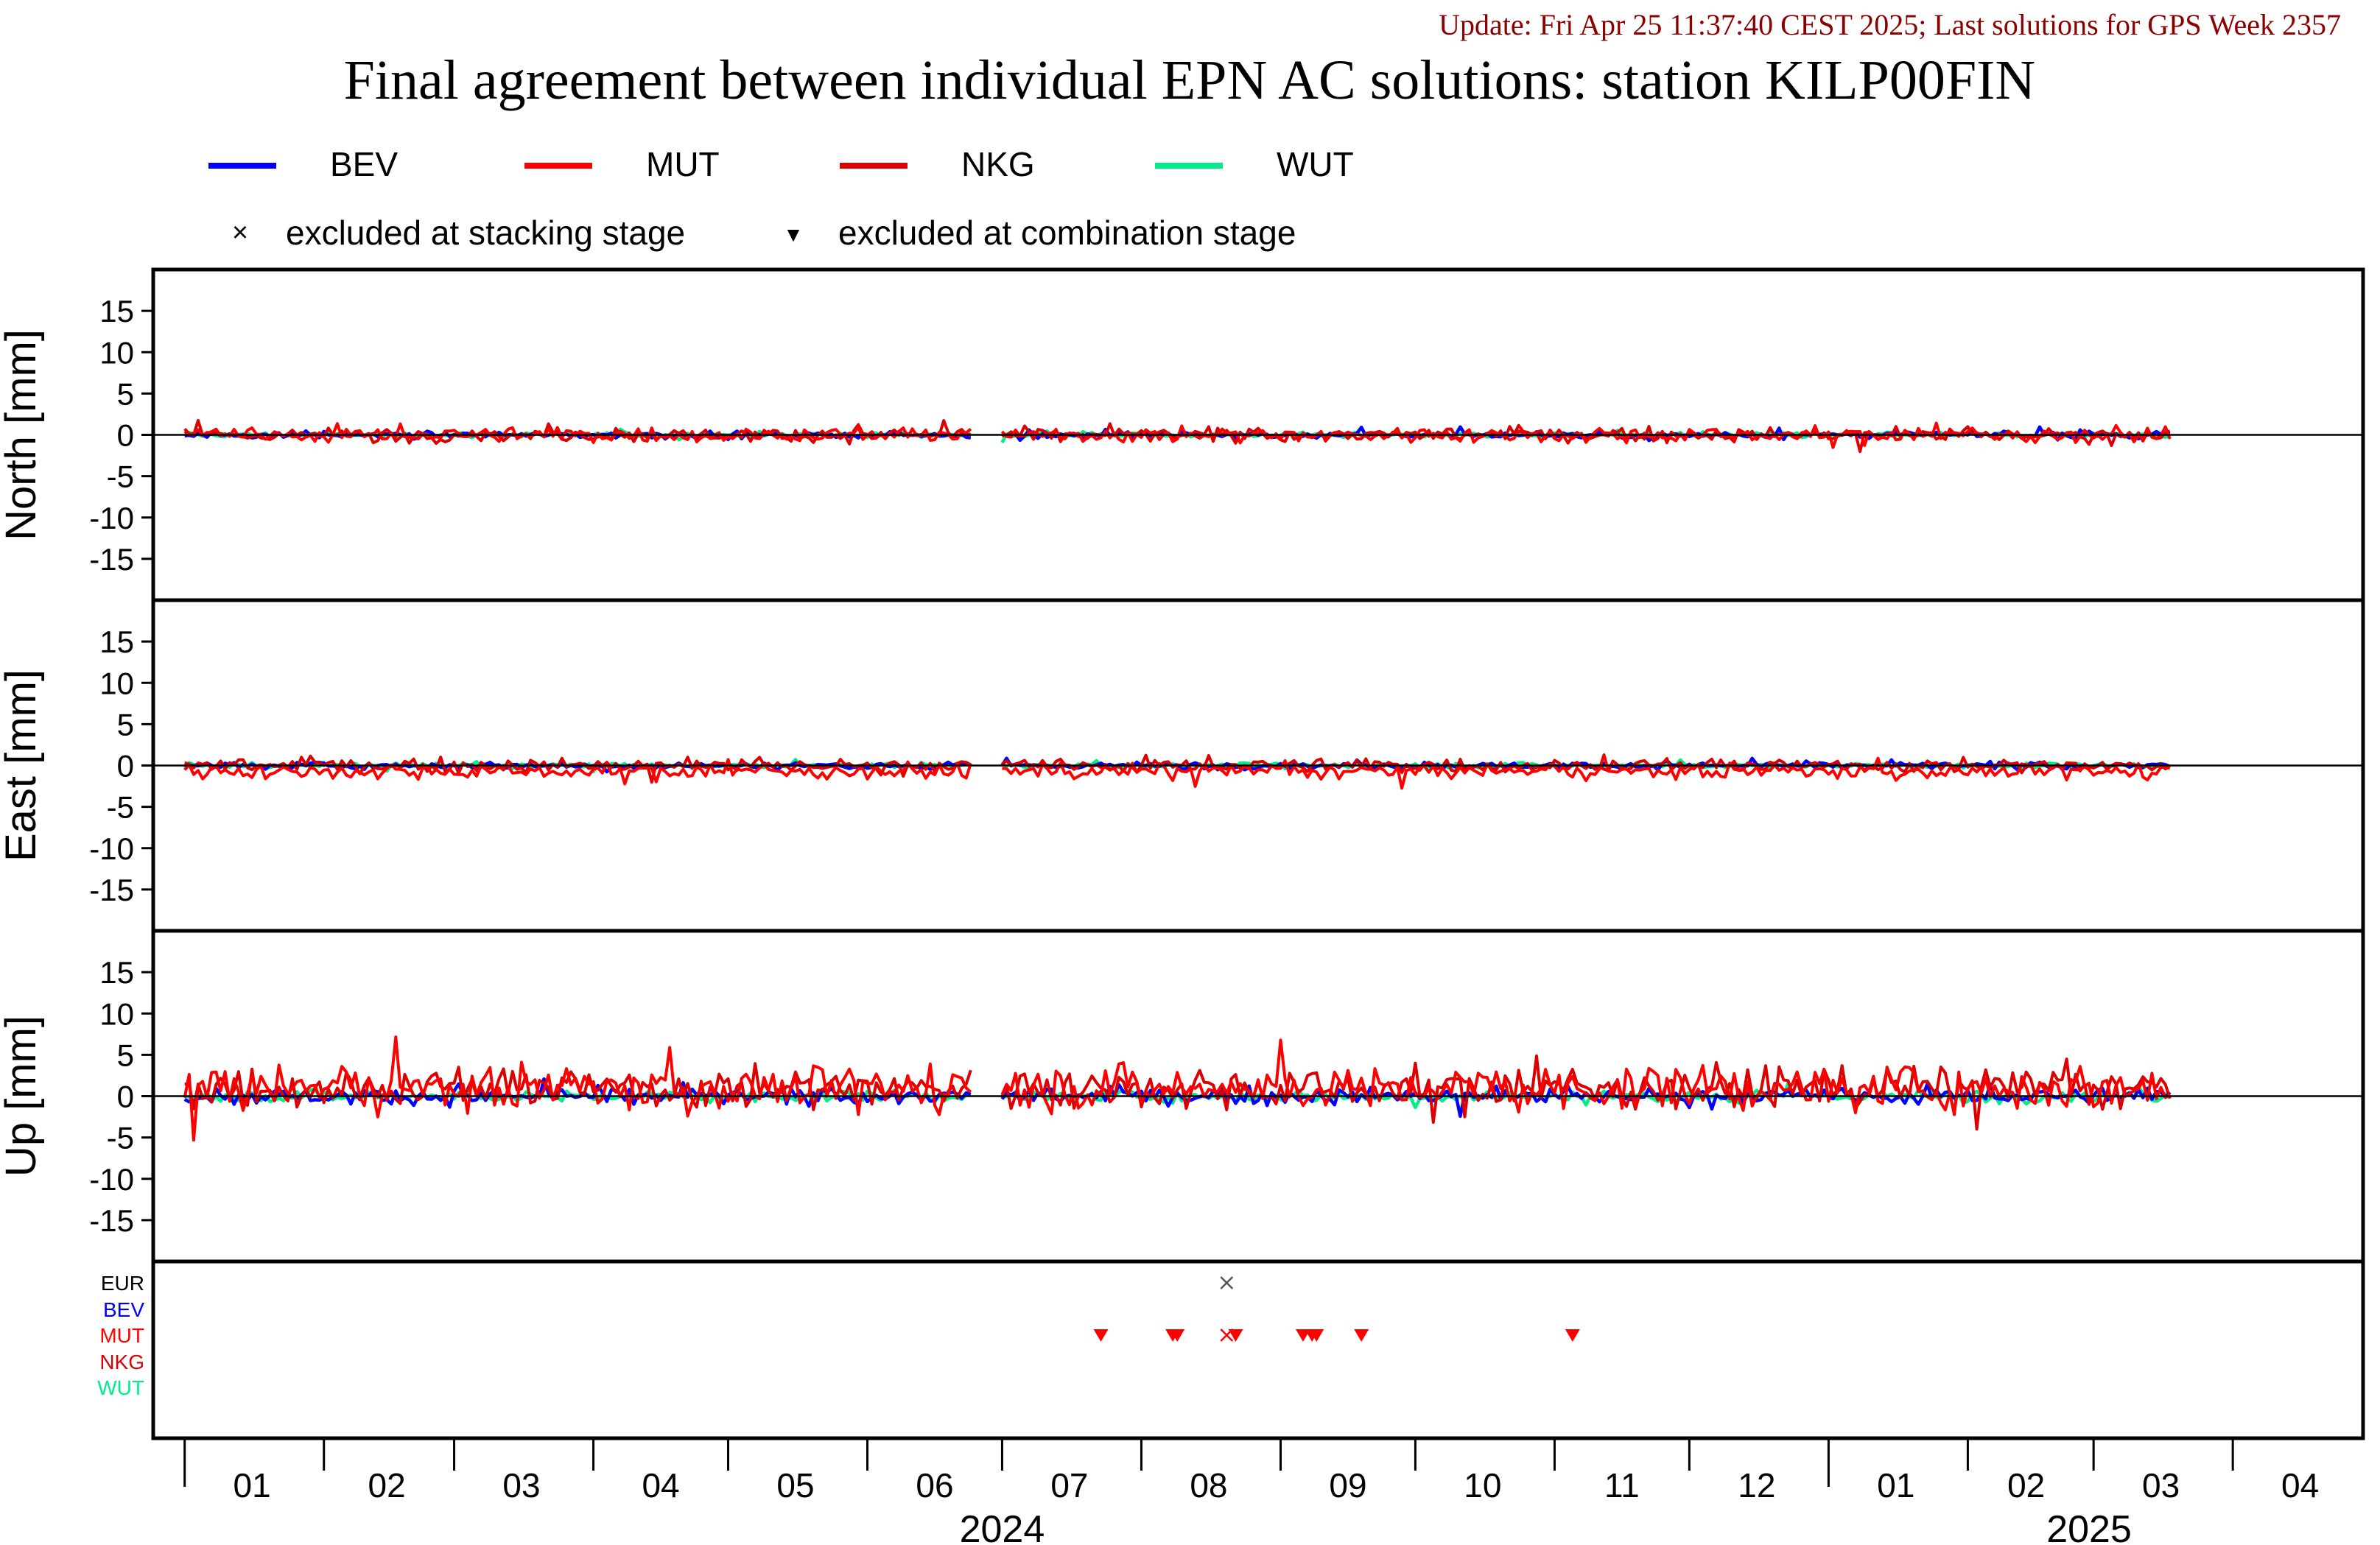  Describe the element at coordinates (1622, 1485) in the screenshot. I see `x-tick-label: 11` at that location.